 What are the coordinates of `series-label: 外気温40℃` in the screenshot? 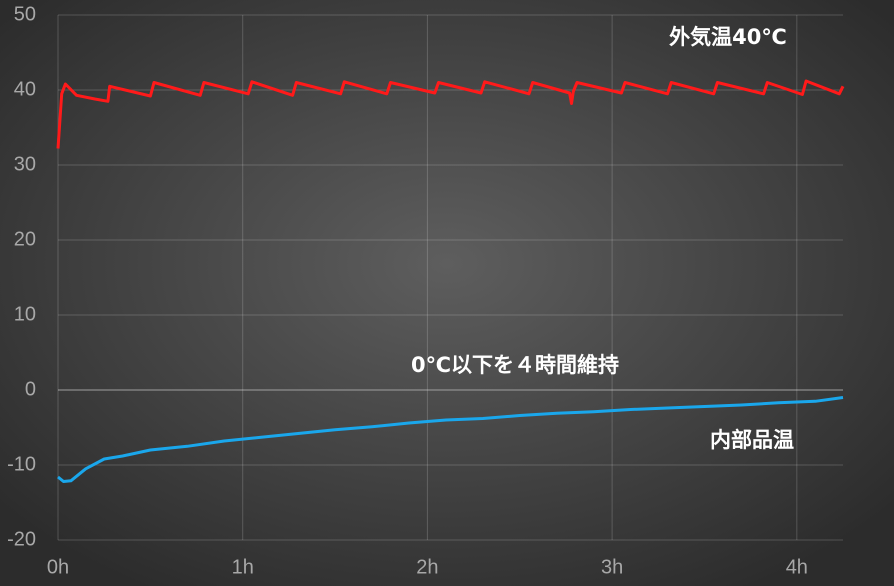 It's located at (728, 37).